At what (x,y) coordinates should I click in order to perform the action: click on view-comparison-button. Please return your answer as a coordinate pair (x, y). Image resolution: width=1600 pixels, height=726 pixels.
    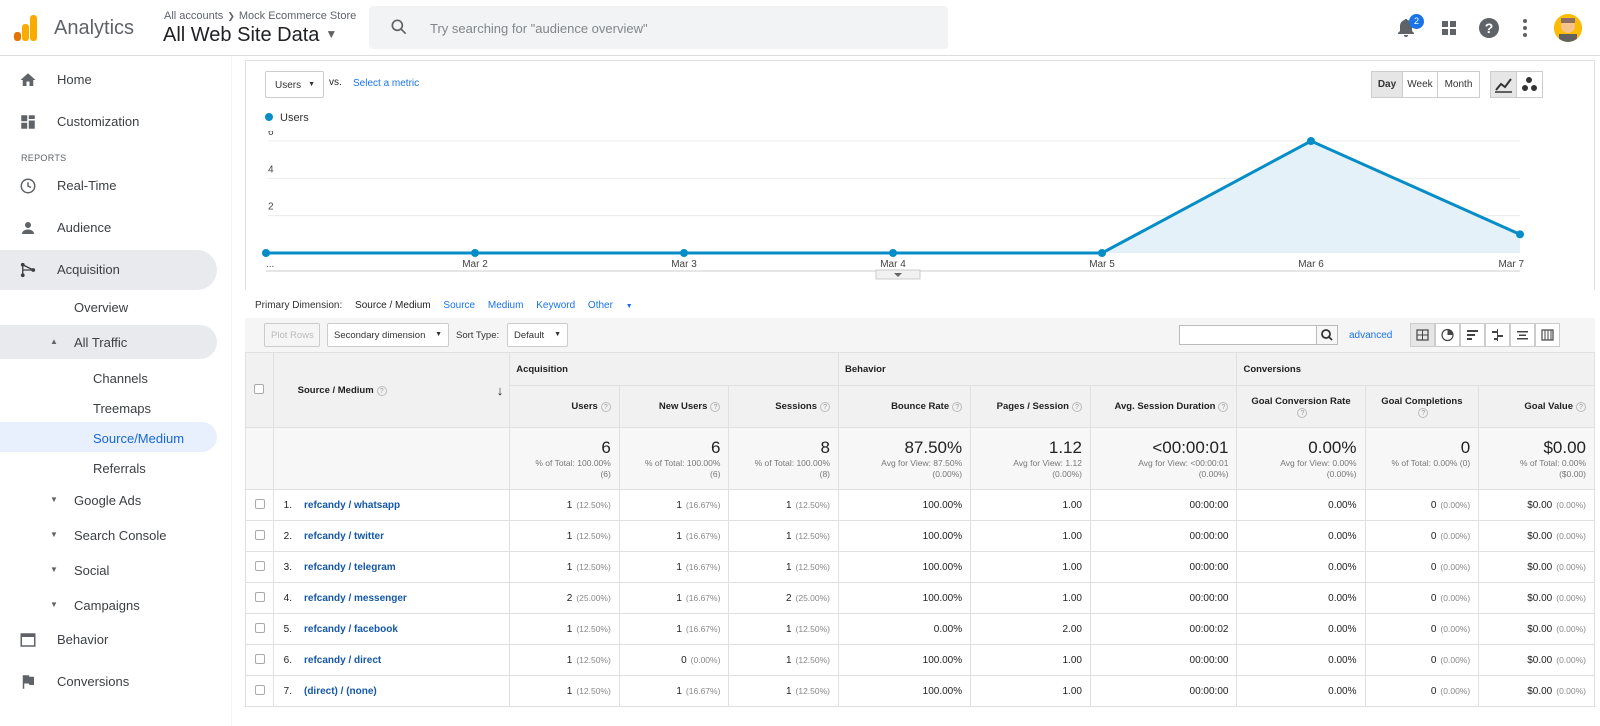
    Looking at the image, I should click on (1497, 335).